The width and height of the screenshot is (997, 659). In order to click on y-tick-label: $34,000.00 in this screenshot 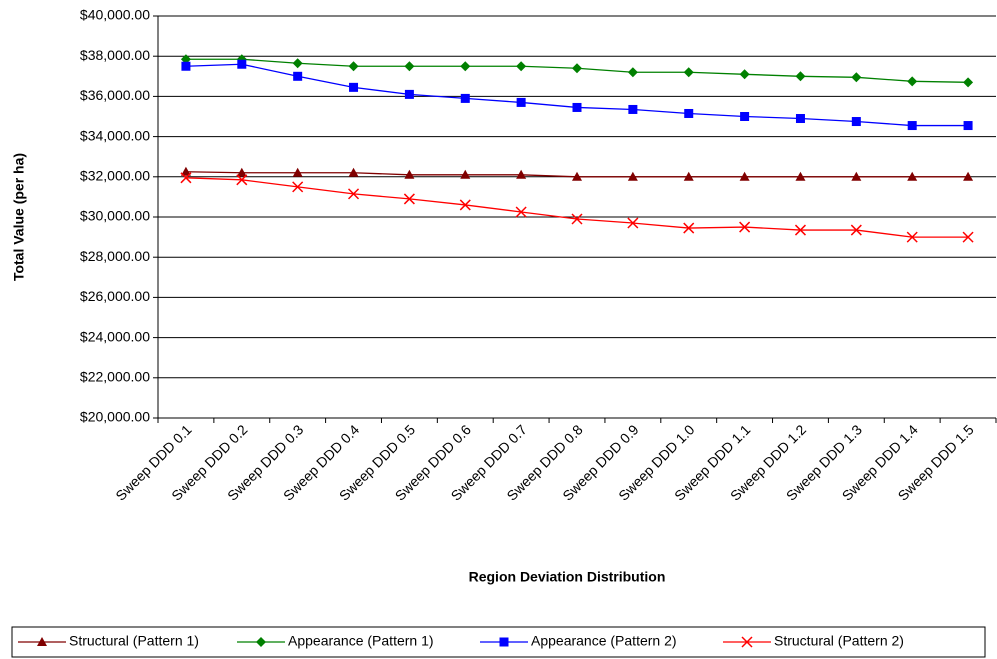, I will do `click(115, 135)`.